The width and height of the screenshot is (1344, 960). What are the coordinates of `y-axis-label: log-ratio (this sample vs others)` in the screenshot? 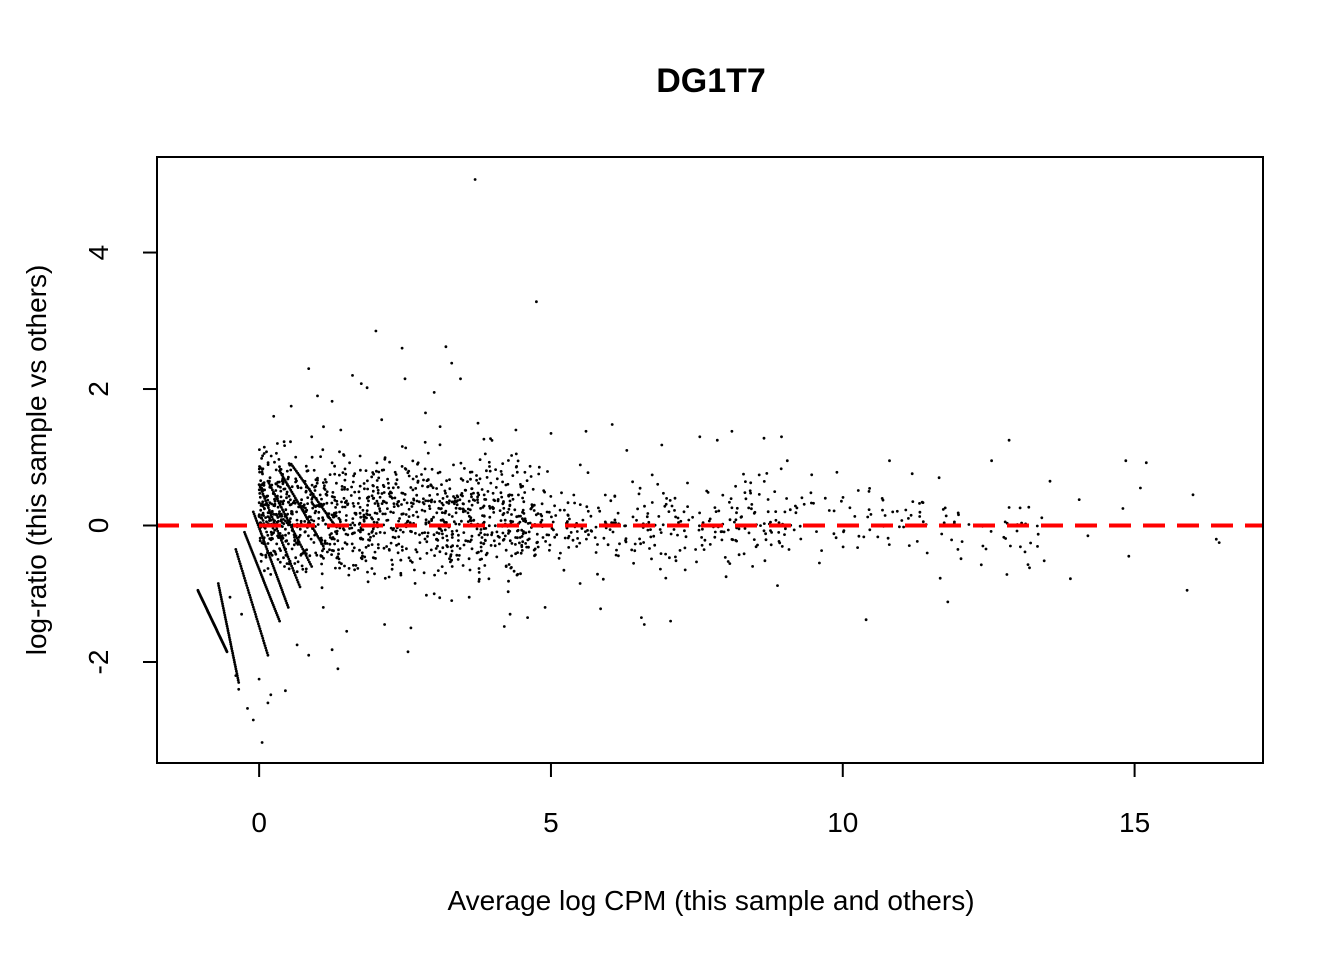 It's located at (36, 460).